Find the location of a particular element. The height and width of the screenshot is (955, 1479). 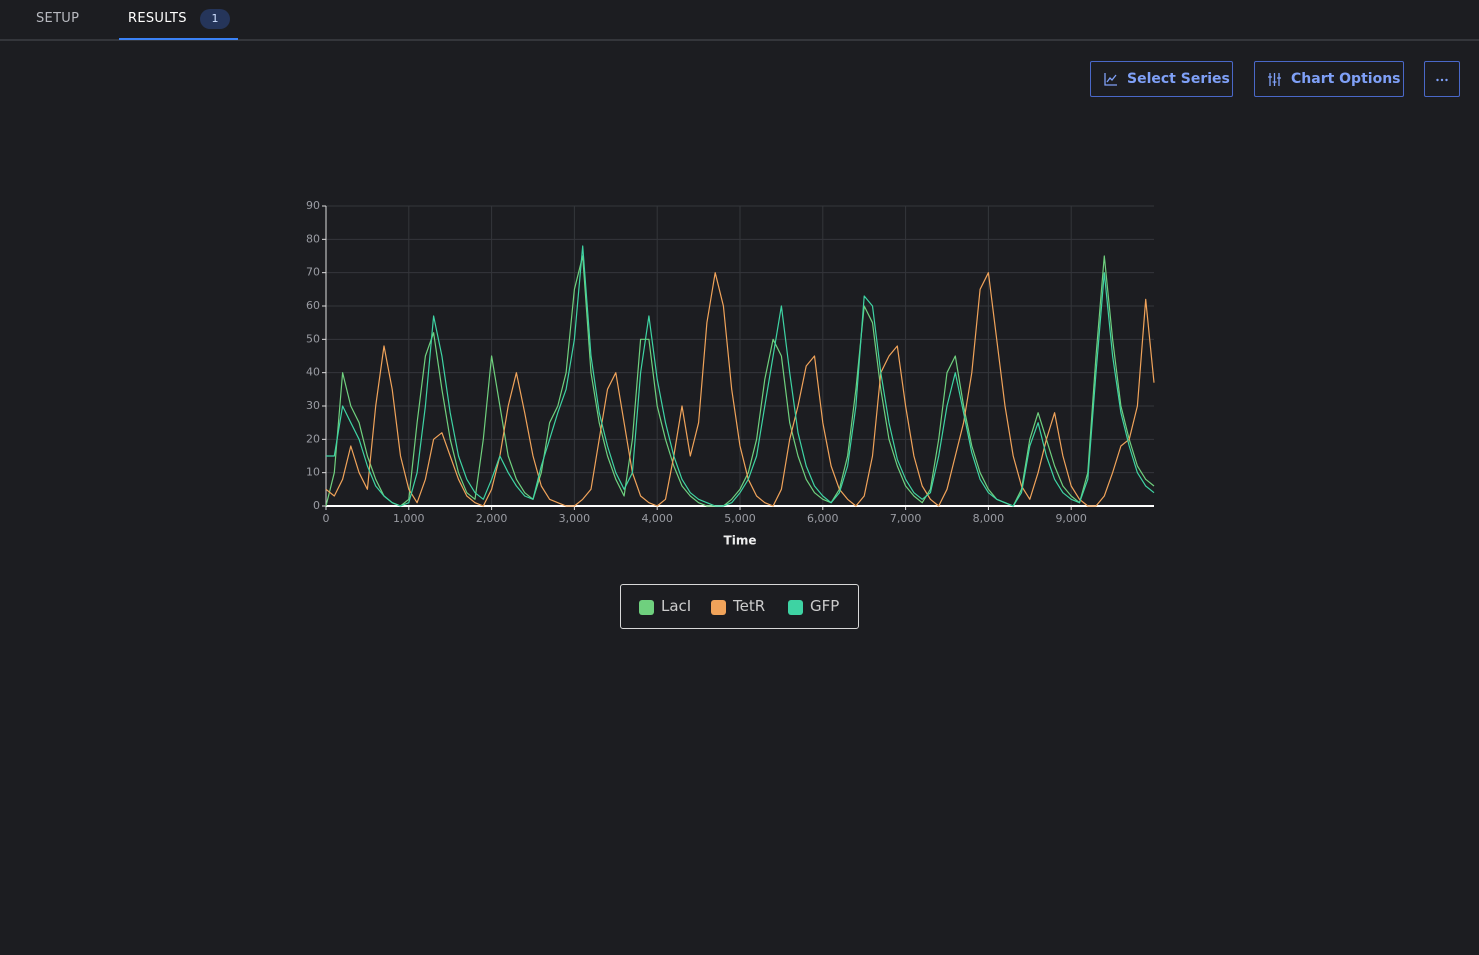

button-label: Select Series is located at coordinates (1178, 79).